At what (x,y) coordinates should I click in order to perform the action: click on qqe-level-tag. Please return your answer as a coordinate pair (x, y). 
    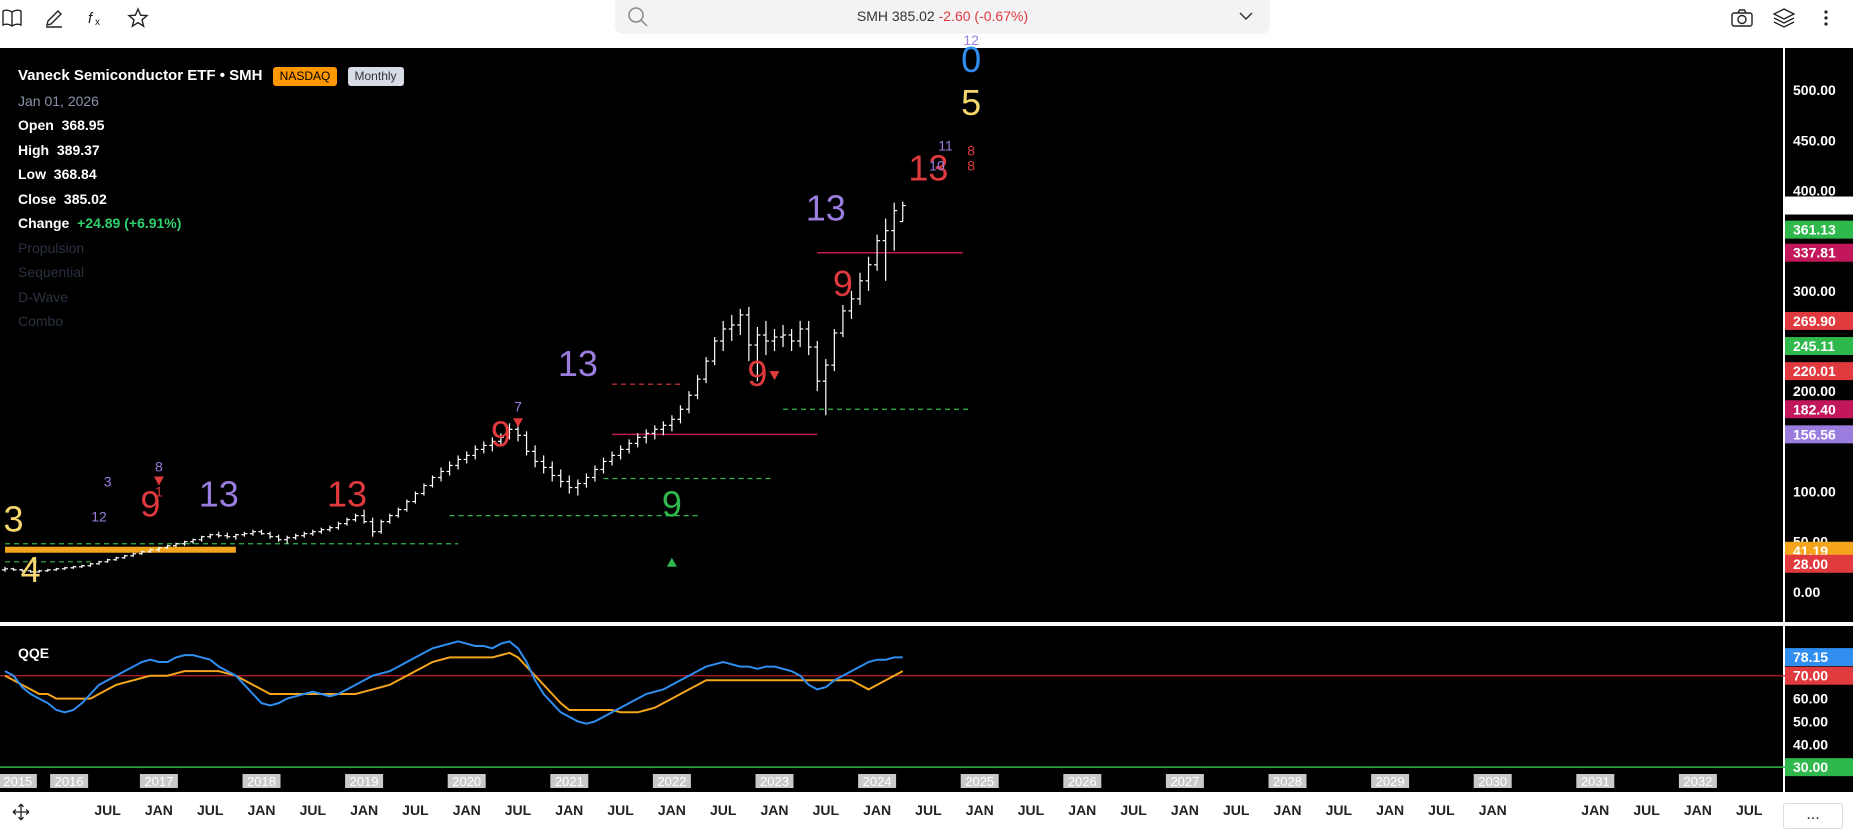
    Looking at the image, I should click on (1819, 675).